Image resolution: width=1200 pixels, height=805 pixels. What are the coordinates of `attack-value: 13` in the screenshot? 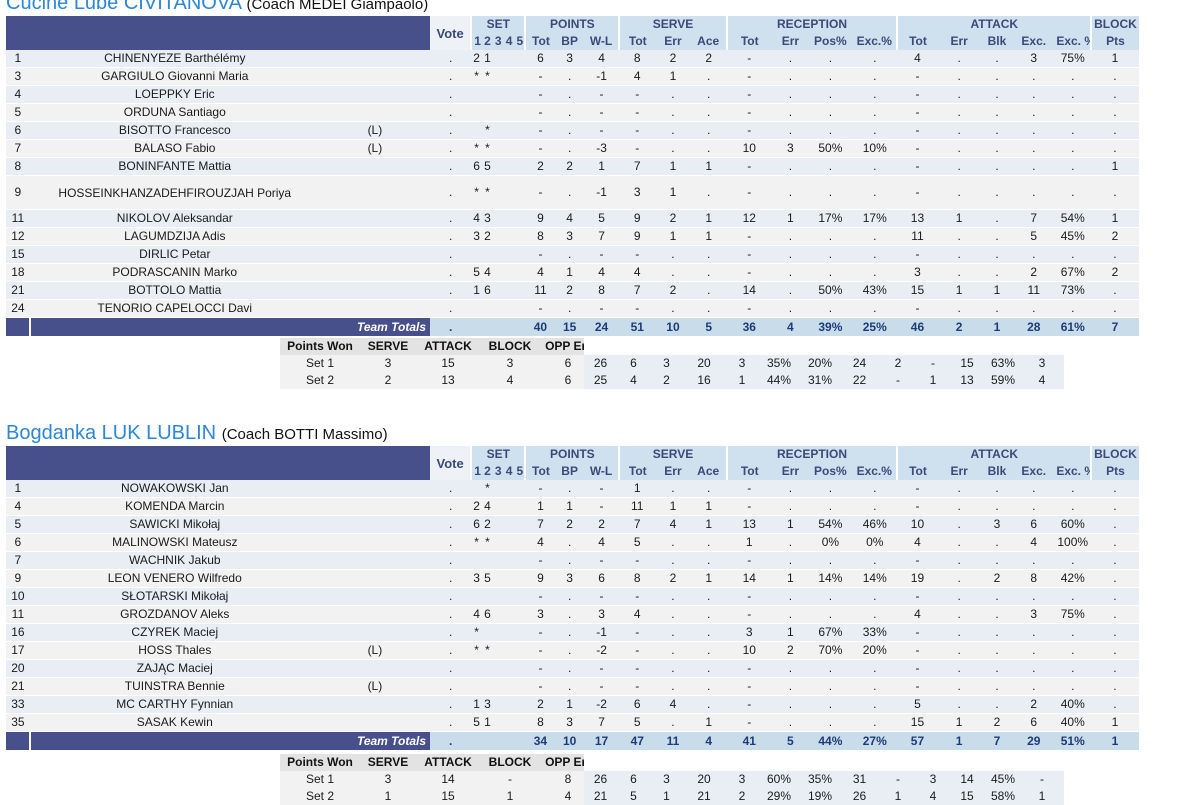 It's located at (917, 218).